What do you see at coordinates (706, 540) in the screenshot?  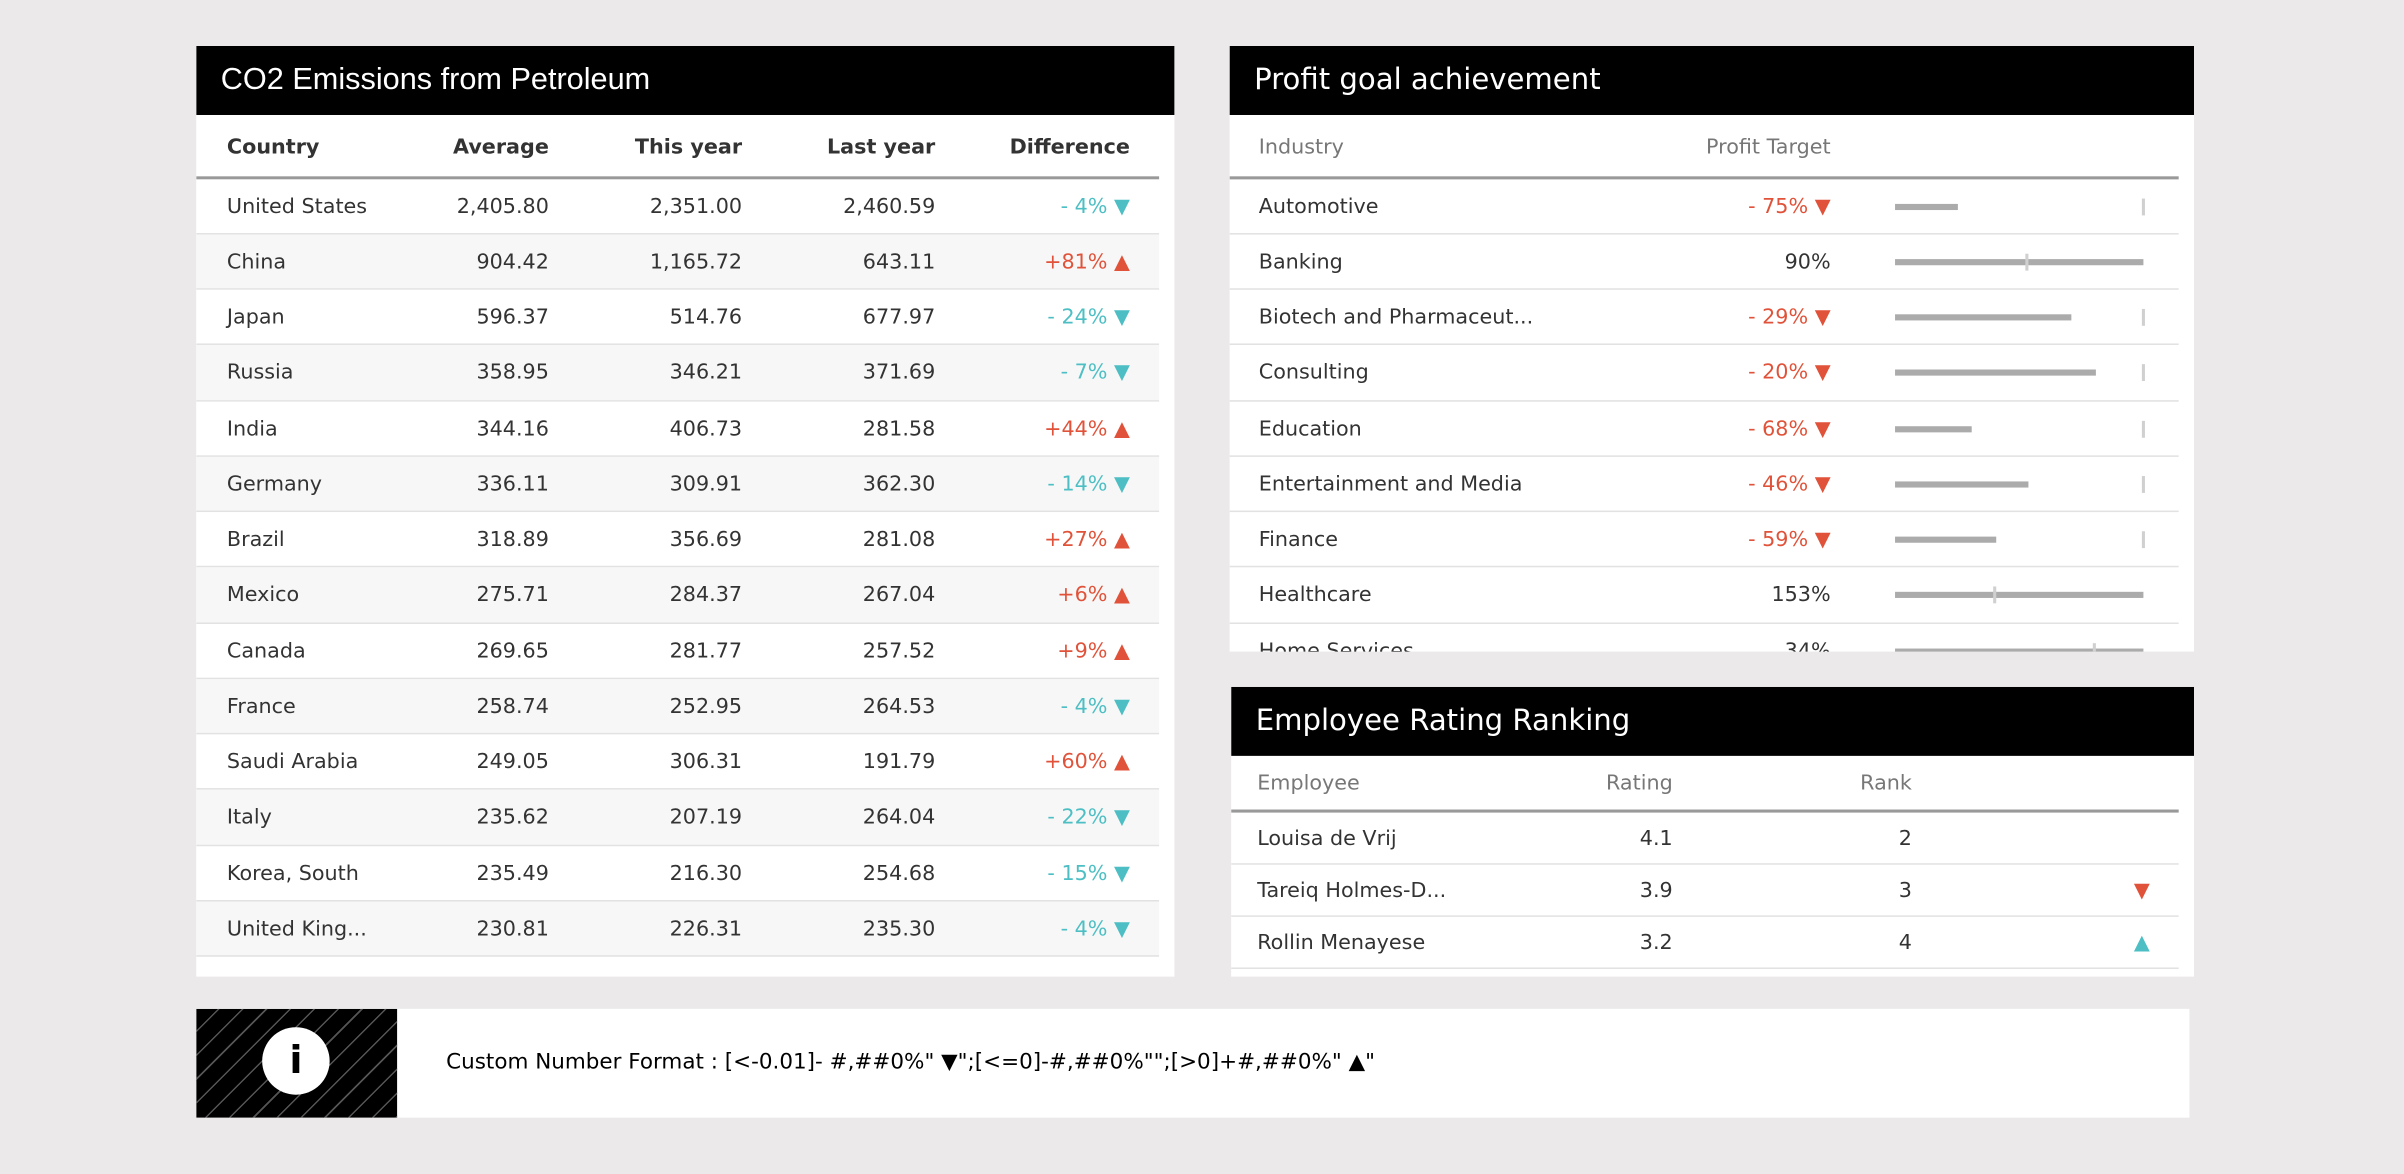 I see `table-cell: 356.69` at bounding box center [706, 540].